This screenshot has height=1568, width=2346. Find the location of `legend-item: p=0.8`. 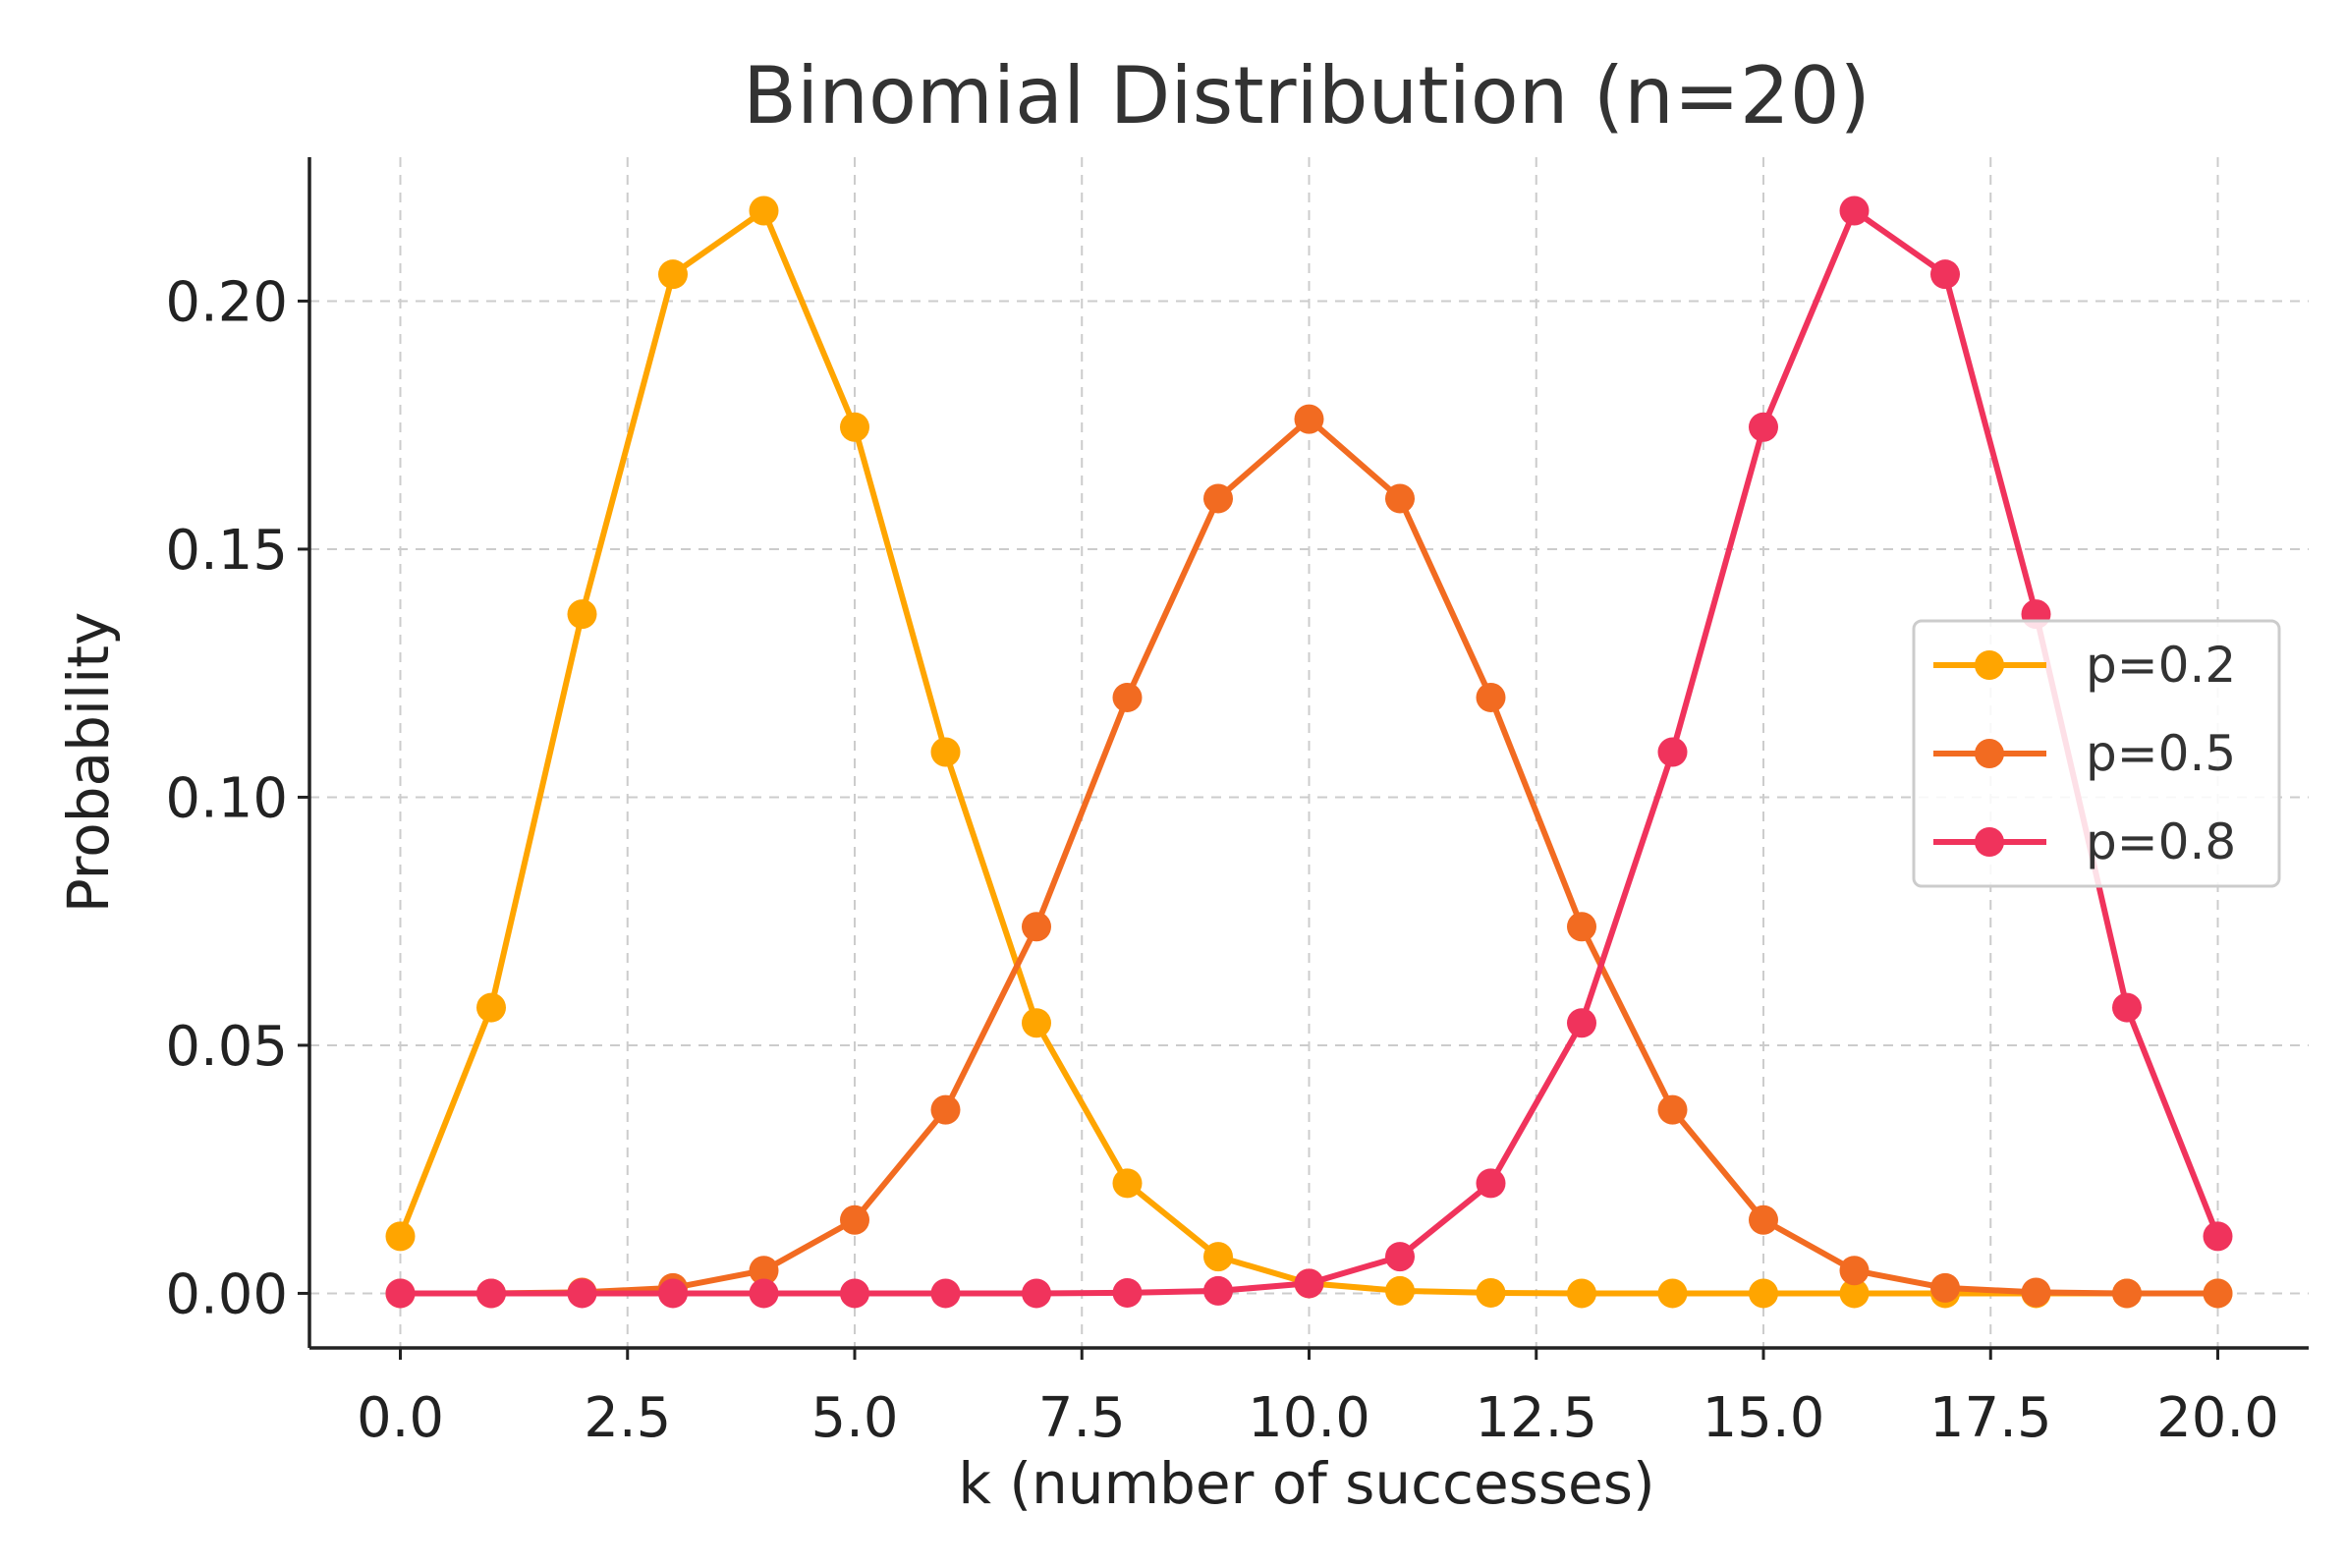

legend-item: p=0.8 is located at coordinates (2084, 841).